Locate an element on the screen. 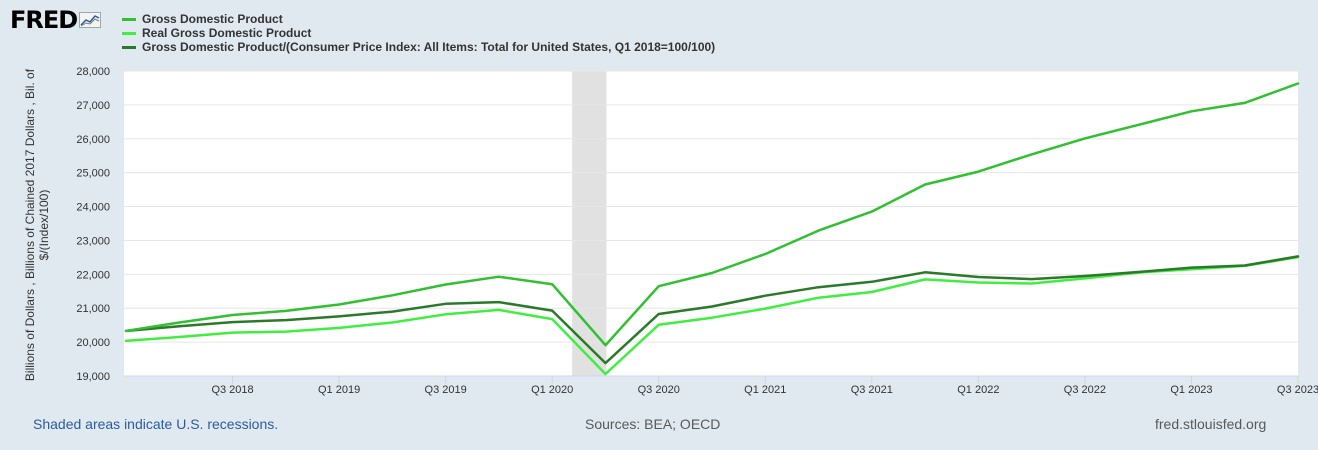 The height and width of the screenshot is (450, 1318). x-tick-label: Q3 2023 is located at coordinates (1297, 390).